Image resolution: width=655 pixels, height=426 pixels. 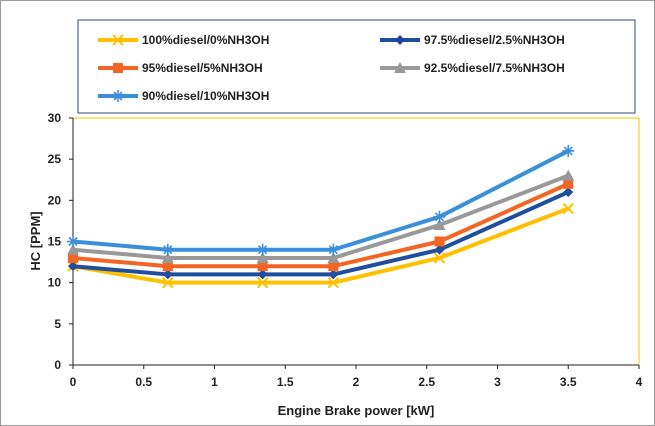 What do you see at coordinates (494, 68) in the screenshot?
I see `legend-label: 92.5%diesel/7.5%NH3OH` at bounding box center [494, 68].